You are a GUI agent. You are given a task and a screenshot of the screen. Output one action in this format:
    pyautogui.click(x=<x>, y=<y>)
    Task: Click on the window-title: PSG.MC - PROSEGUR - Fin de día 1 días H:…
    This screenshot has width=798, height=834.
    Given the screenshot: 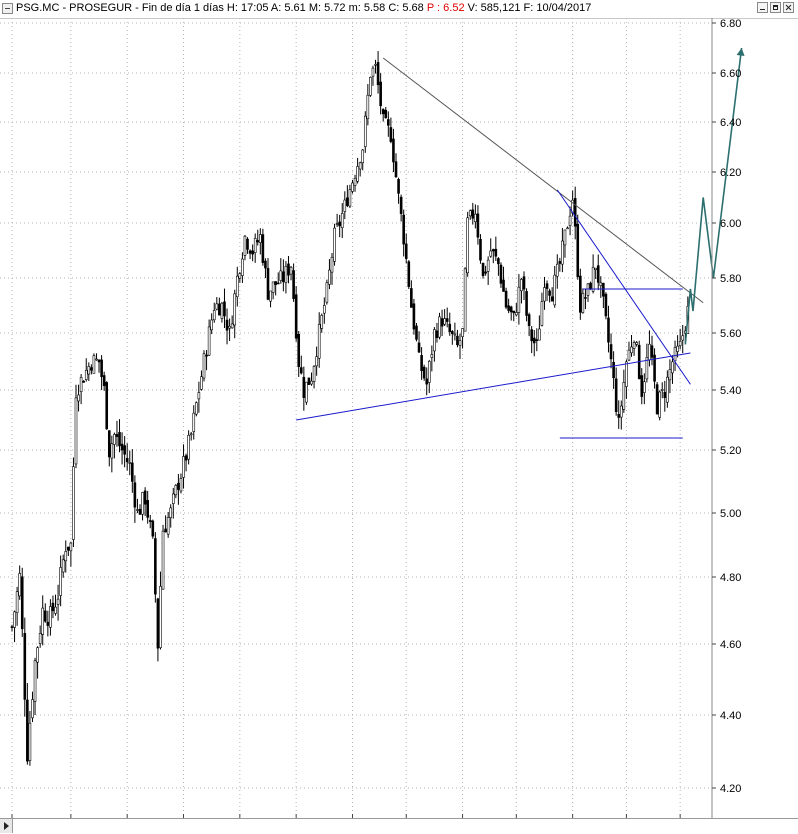 What is the action you would take?
    pyautogui.click(x=303, y=8)
    